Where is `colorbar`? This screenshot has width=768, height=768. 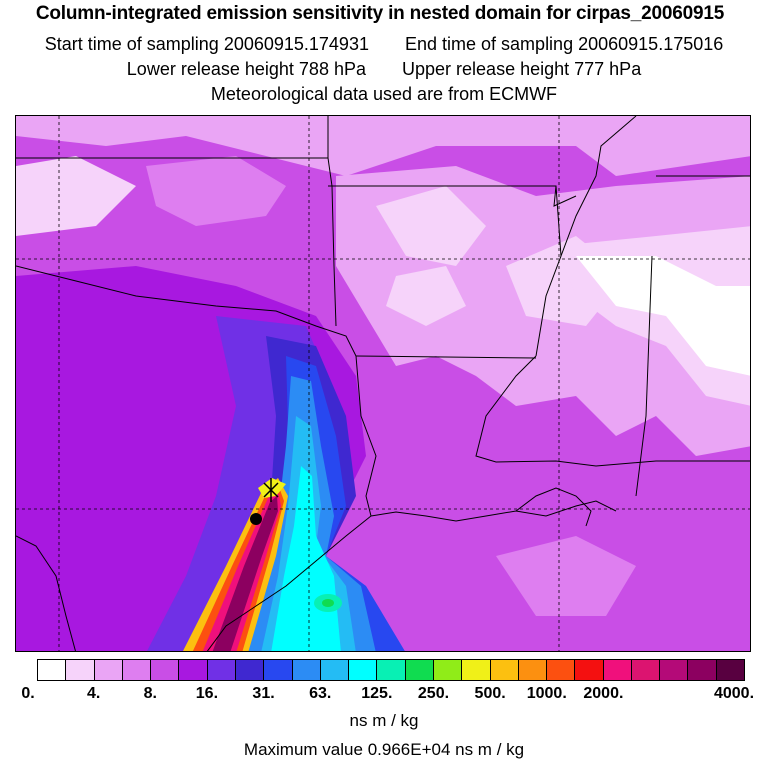
colorbar is located at coordinates (391, 670).